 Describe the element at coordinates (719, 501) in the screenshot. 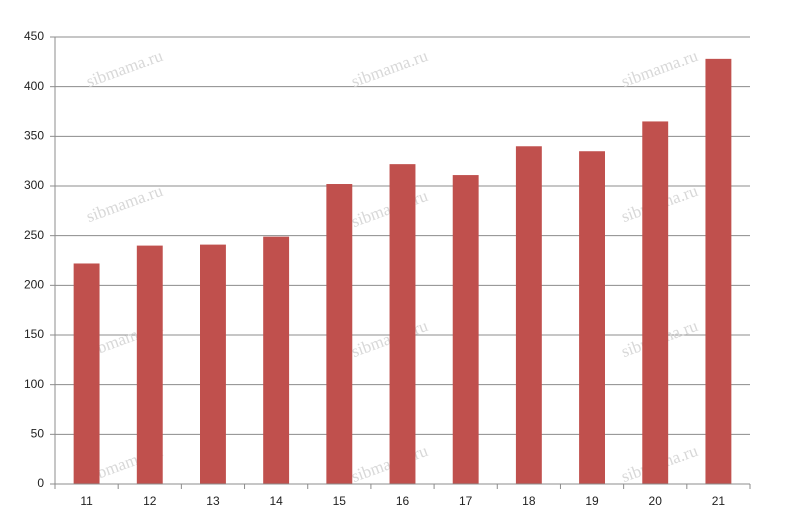

I see `x-tick-label: 21` at that location.